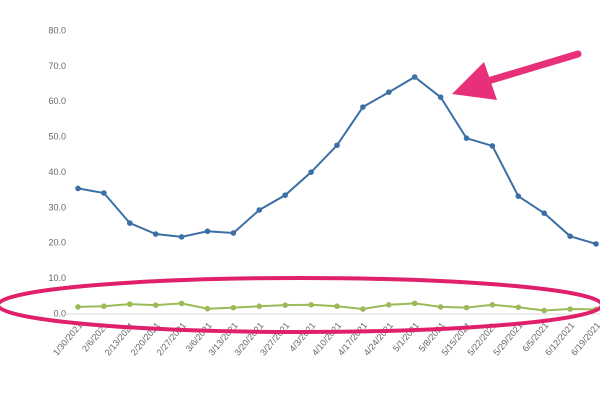 The height and width of the screenshot is (400, 600). Describe the element at coordinates (300, 305) in the screenshot. I see `highlight-ellipse` at that location.